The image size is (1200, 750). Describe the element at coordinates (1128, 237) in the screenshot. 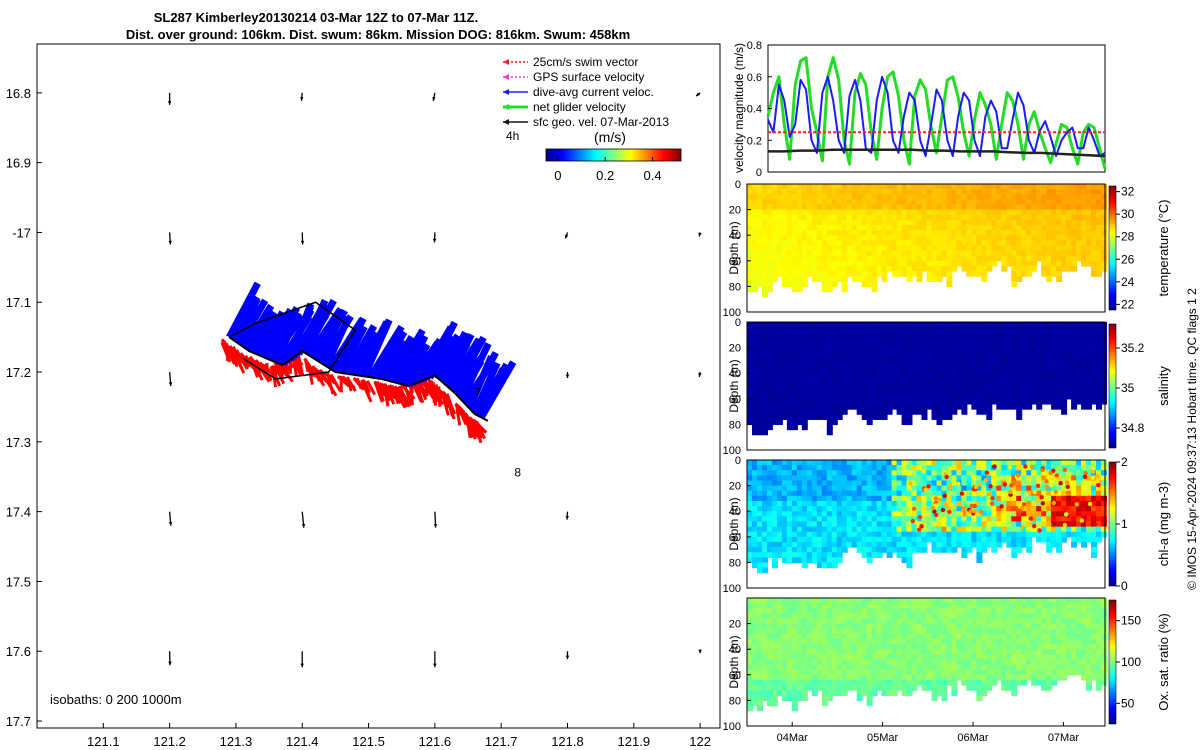

I see `colorbar-tick-label: 28` at that location.